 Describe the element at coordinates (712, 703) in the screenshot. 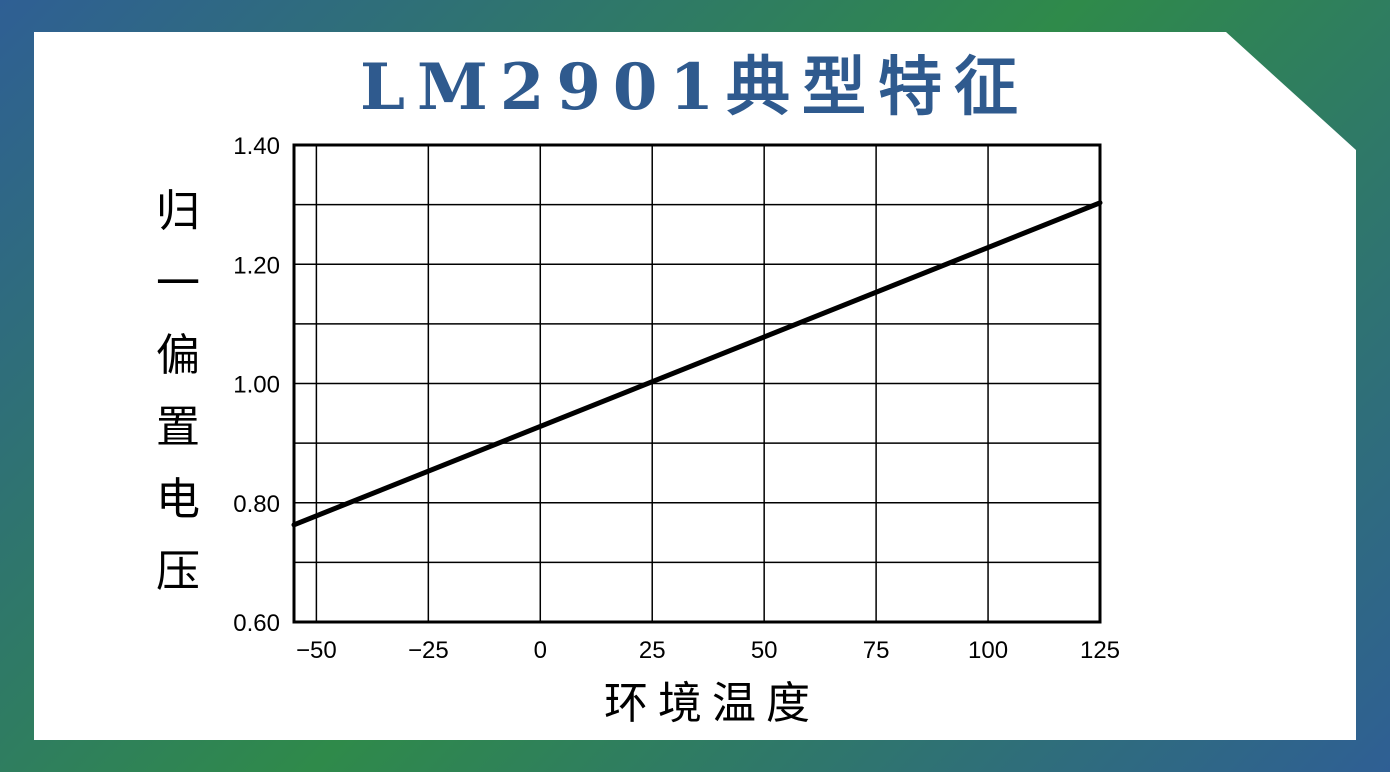

I see `x-axis-label: 环境温度` at that location.